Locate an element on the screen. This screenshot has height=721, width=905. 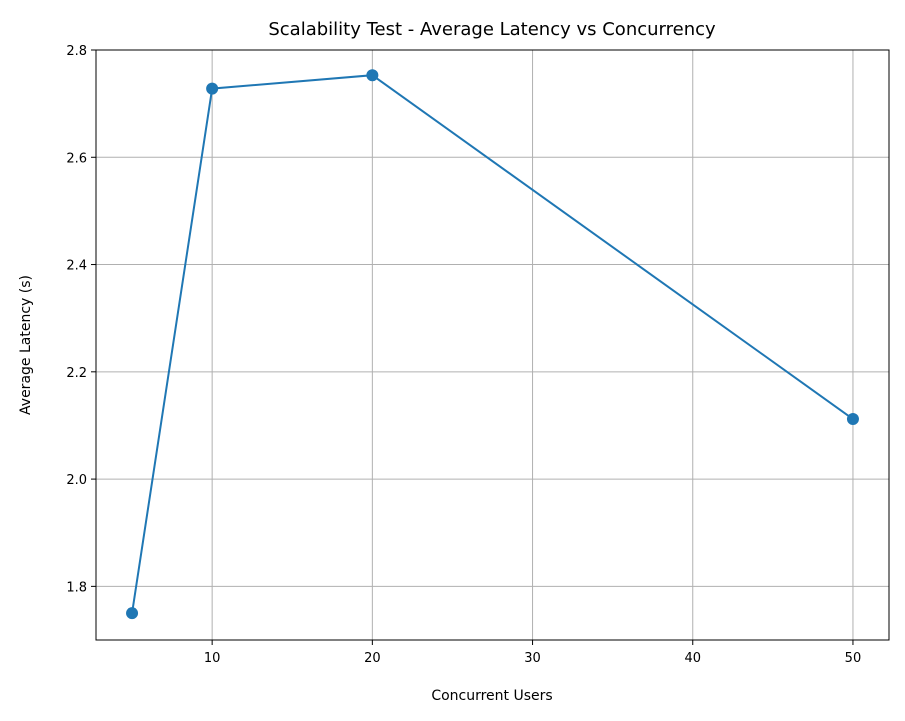
y-tick-label: 2.8 is located at coordinates (76, 51).